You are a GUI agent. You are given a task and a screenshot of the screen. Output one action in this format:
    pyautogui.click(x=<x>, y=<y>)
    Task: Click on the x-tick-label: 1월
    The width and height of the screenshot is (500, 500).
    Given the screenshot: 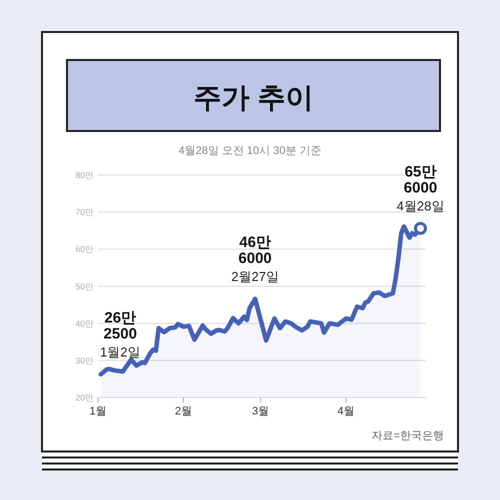 What is the action you would take?
    pyautogui.click(x=98, y=412)
    